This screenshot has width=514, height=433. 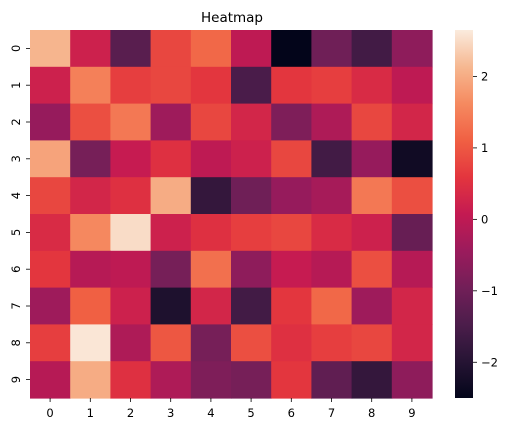 What do you see at coordinates (131, 85) in the screenshot?
I see `heatmap-cell-r1-c2` at bounding box center [131, 85].